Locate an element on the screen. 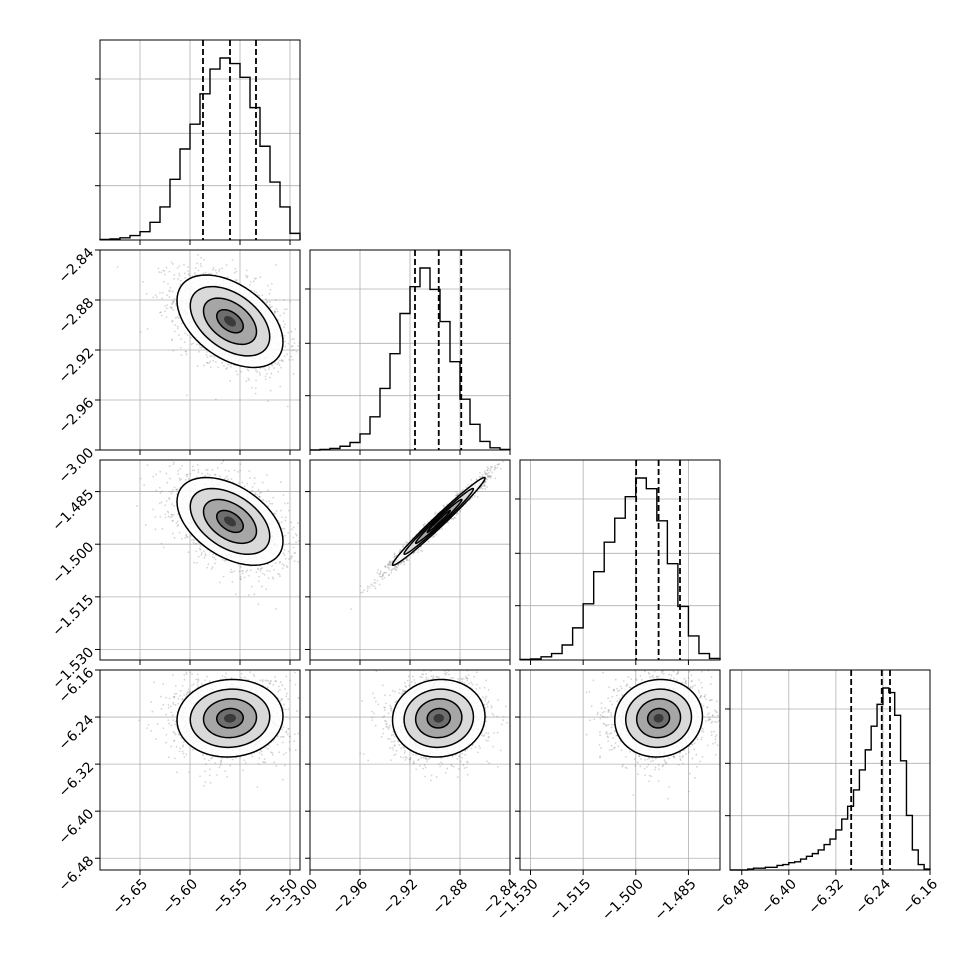 This screenshot has width=970, height=970. contour-line is located at coordinates (230, 321).